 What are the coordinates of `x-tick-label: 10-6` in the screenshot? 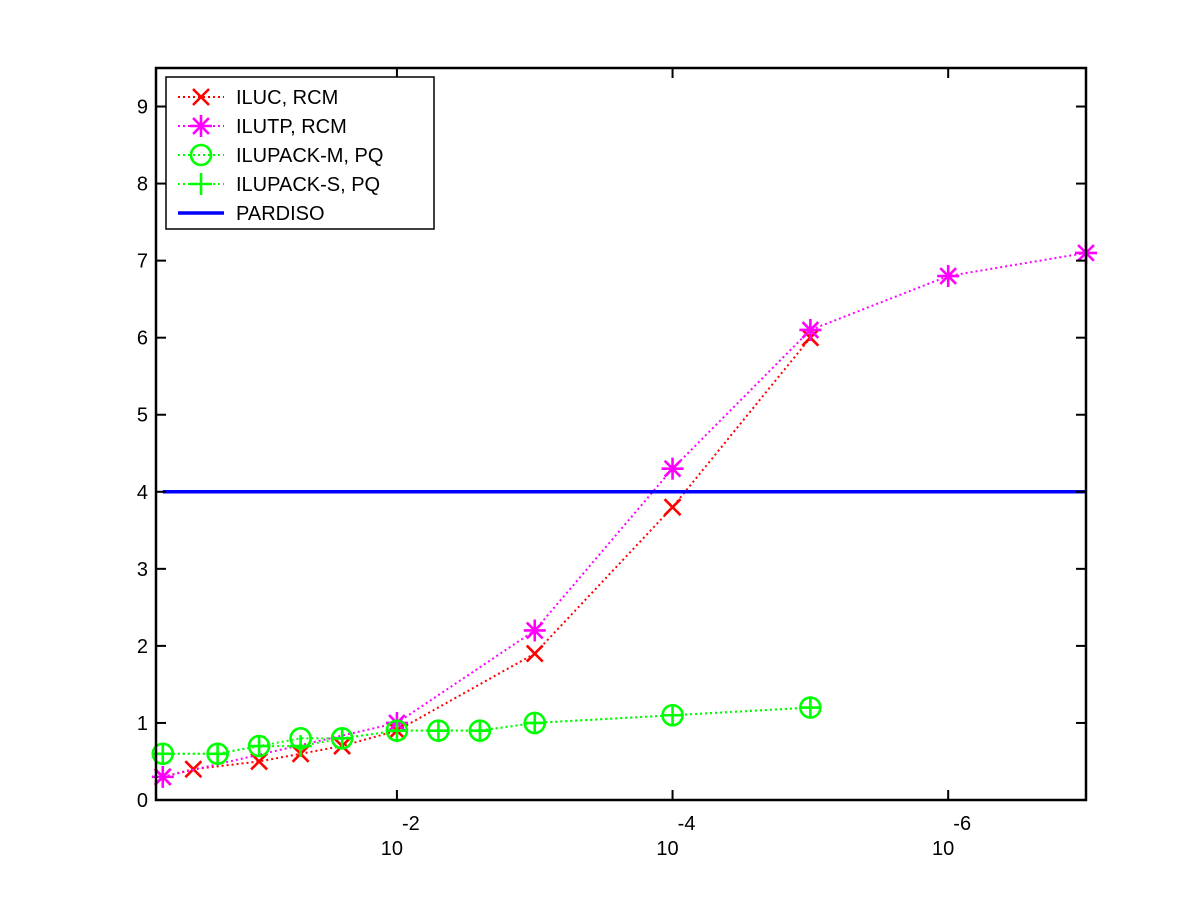 It's located at (951, 836).